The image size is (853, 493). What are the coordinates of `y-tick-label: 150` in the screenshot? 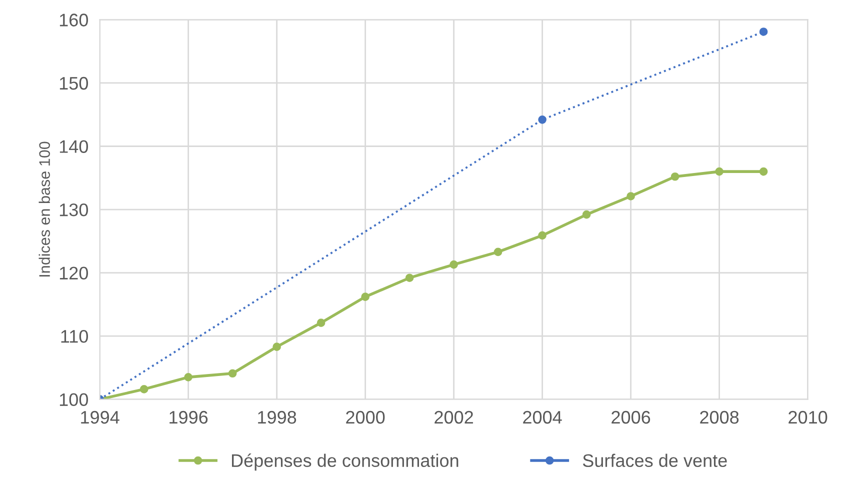 It's located at (74, 83).